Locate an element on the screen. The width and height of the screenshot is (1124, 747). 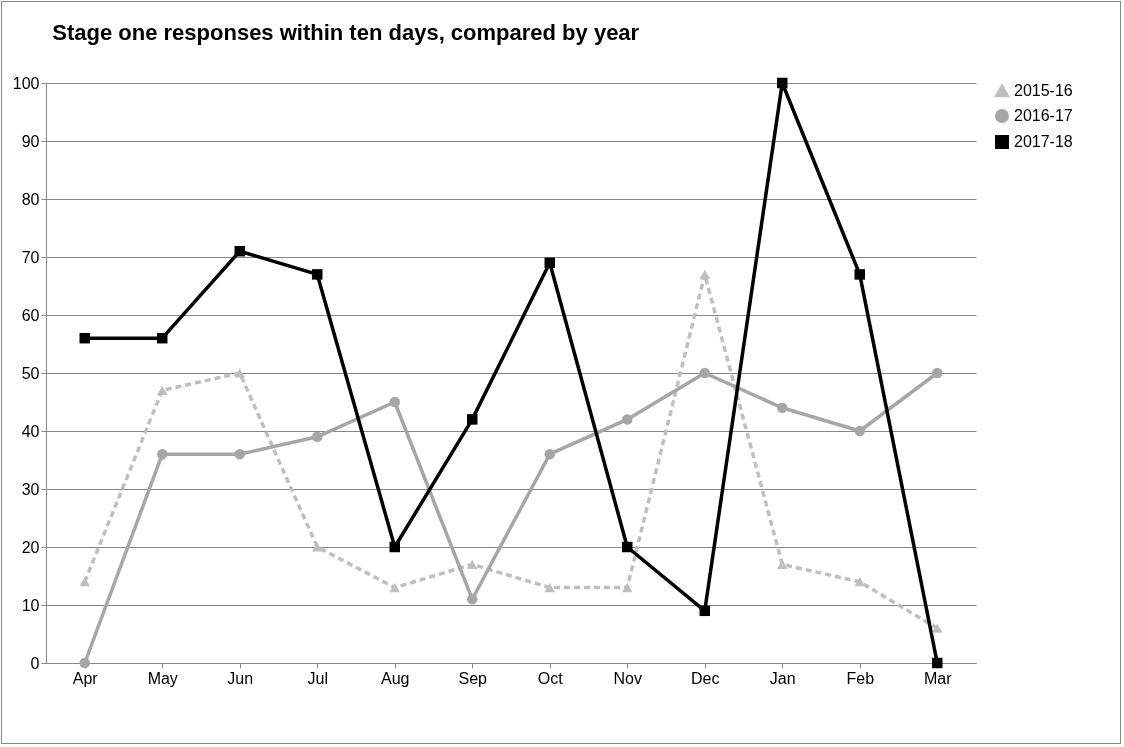
y-tick-label: 50 is located at coordinates (30, 373).